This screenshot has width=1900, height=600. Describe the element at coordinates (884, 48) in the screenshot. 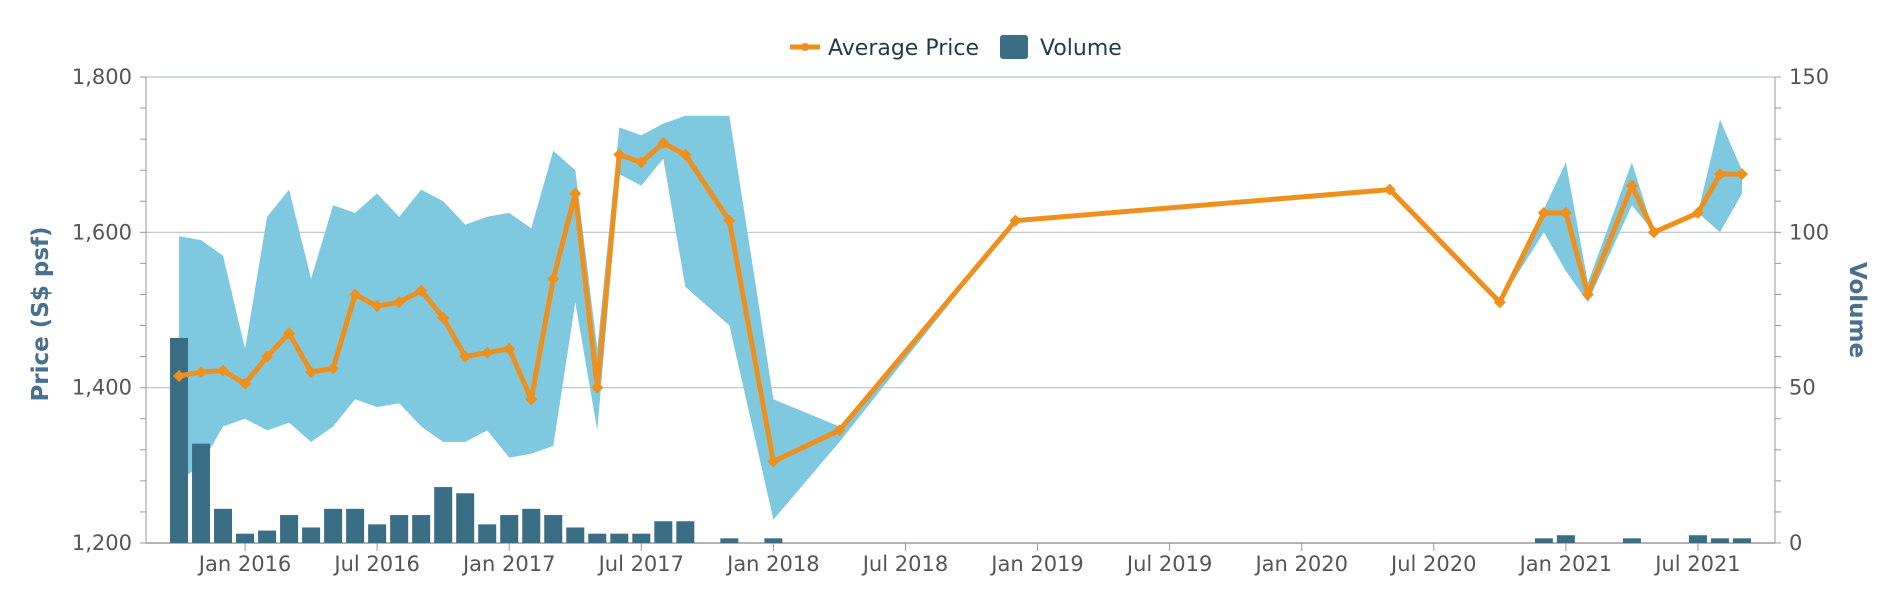

I see `legend-item-average-price: Average Price` at that location.